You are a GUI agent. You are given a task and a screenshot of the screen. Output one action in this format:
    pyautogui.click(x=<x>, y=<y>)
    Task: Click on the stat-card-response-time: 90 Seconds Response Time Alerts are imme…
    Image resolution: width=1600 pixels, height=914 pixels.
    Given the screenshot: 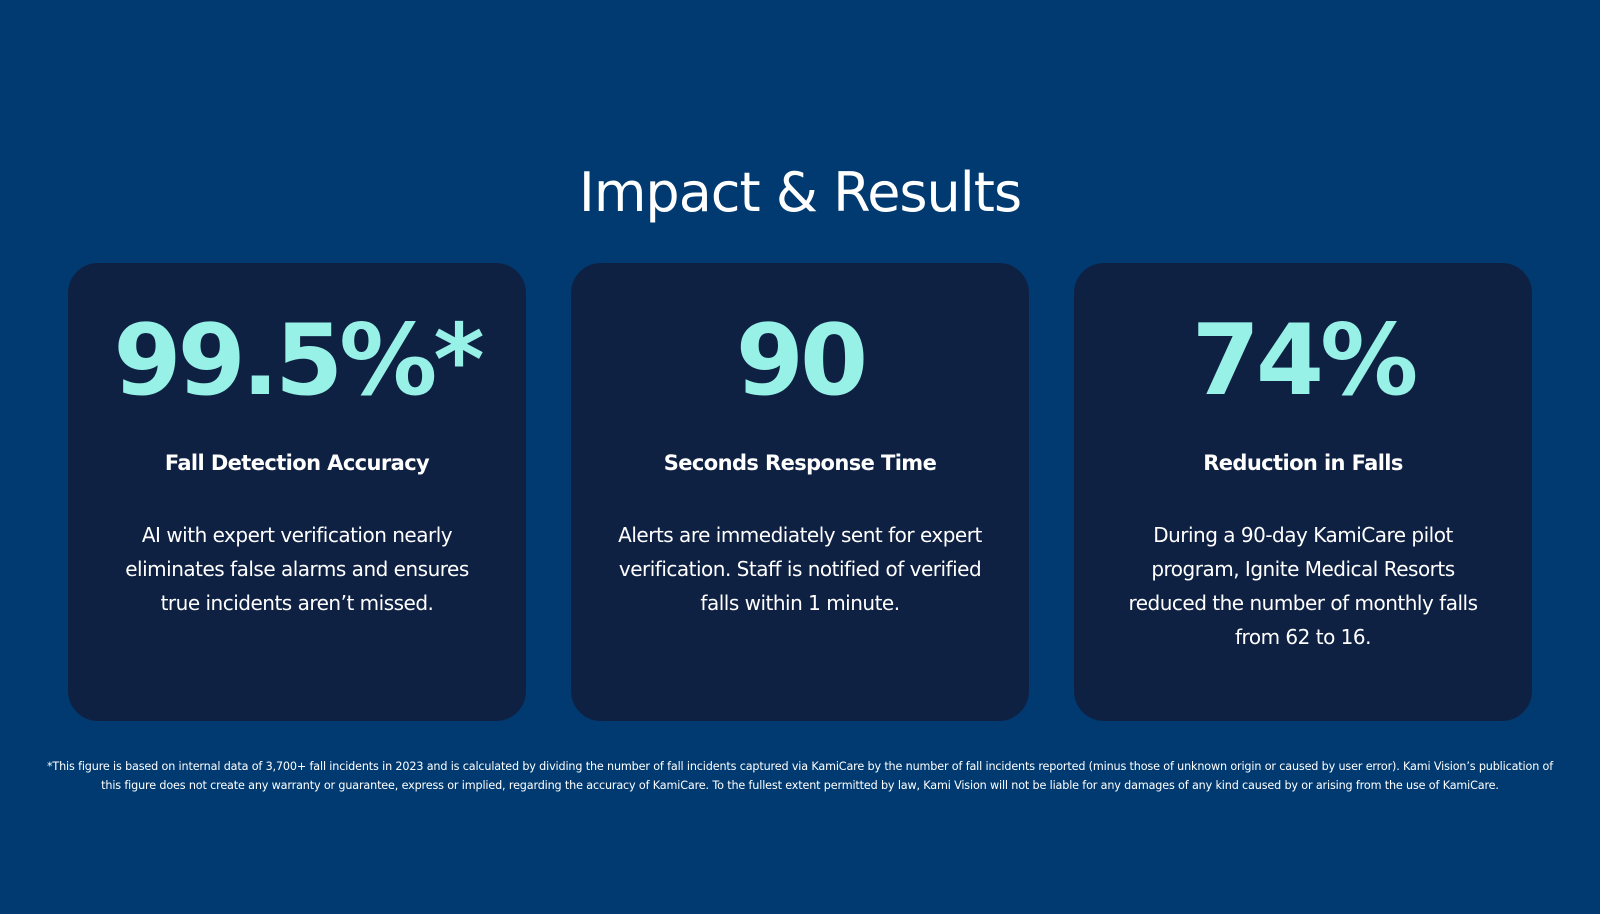 What is the action you would take?
    pyautogui.click(x=800, y=492)
    